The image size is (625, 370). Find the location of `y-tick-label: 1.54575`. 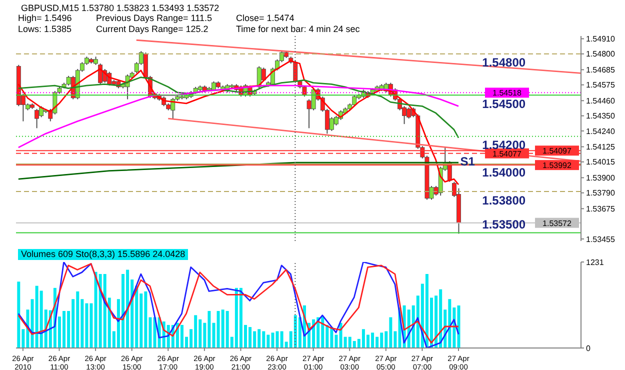

y-tick-label: 1.54575 is located at coordinates (601, 85).